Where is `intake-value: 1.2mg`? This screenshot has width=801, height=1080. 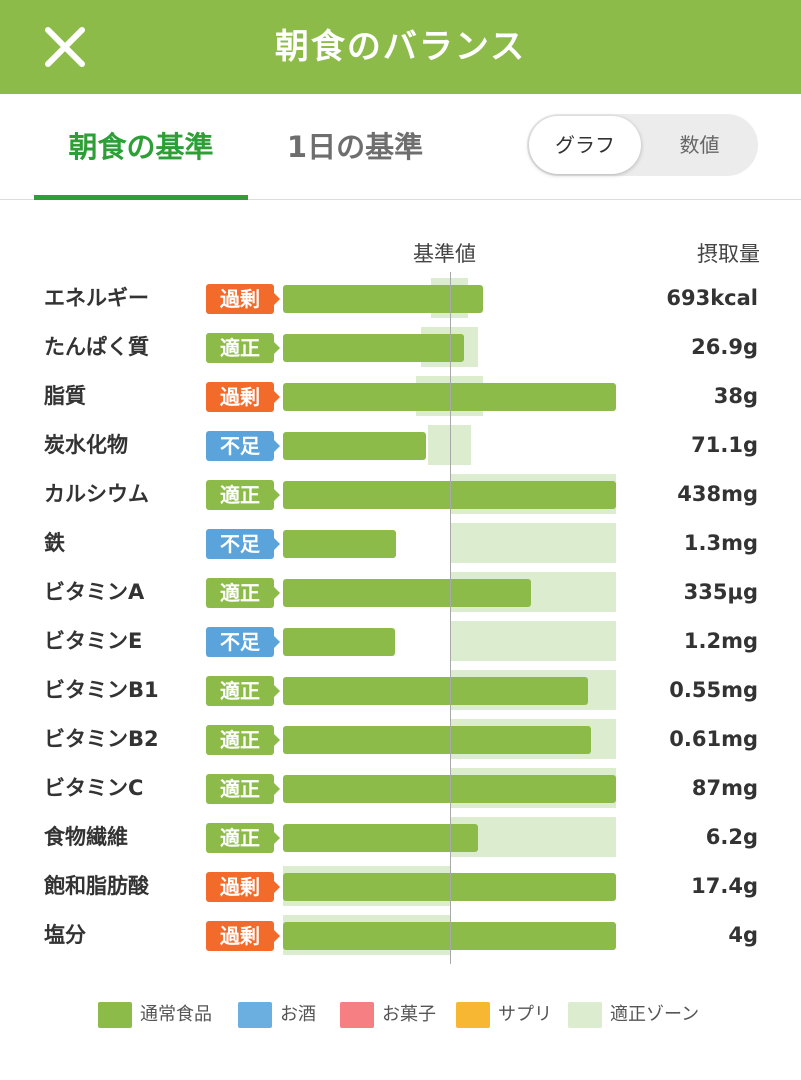 intake-value: 1.2mg is located at coordinates (720, 641).